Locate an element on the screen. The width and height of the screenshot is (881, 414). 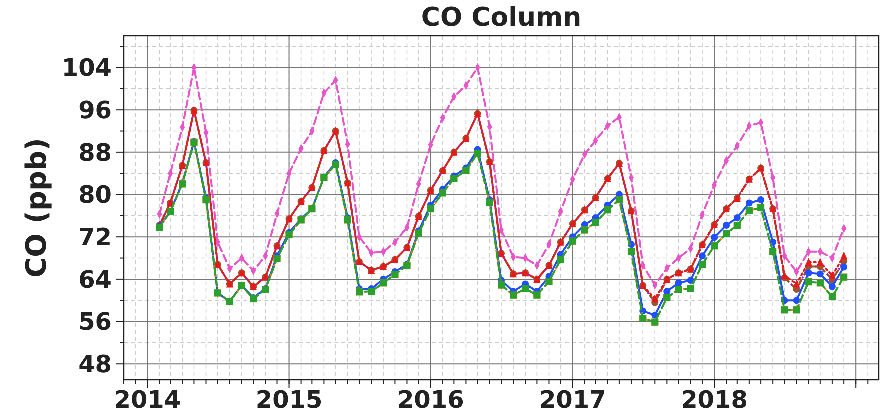
y-tick-label: 48 is located at coordinates (95, 364).